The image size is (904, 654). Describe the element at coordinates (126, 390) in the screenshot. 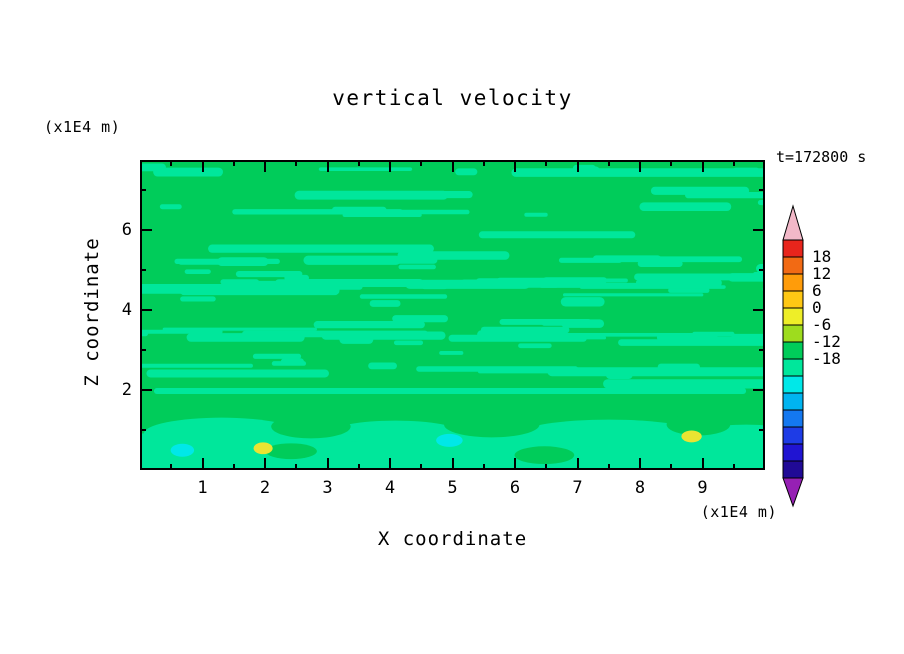

I see `z-tick-label: 2` at that location.